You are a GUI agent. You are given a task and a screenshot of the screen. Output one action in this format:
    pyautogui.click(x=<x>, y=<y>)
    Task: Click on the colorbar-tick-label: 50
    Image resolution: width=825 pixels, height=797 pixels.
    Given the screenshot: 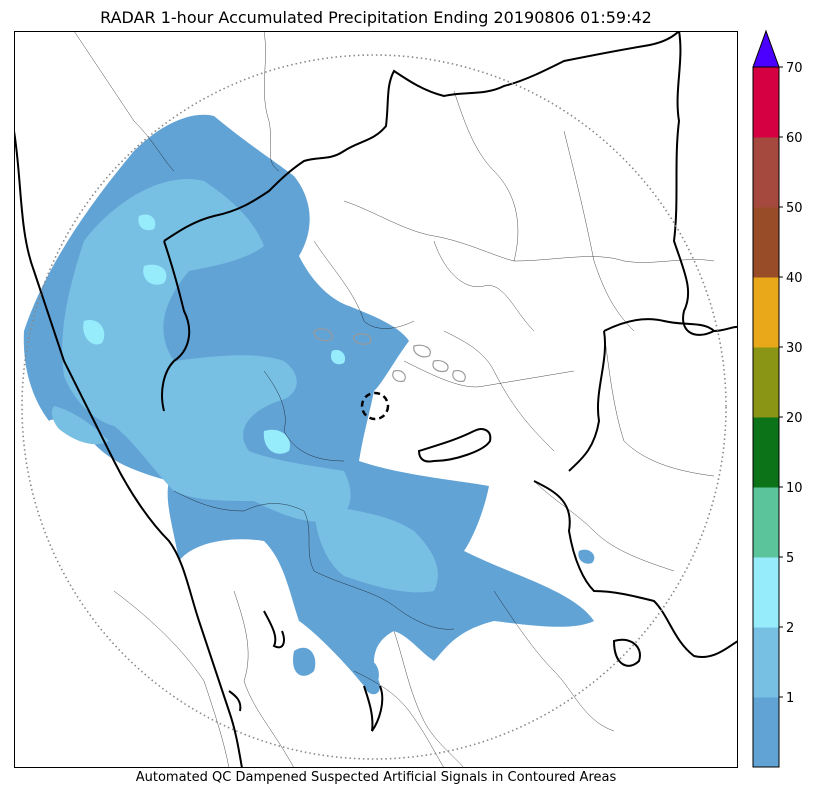 What is the action you would take?
    pyautogui.click(x=794, y=208)
    